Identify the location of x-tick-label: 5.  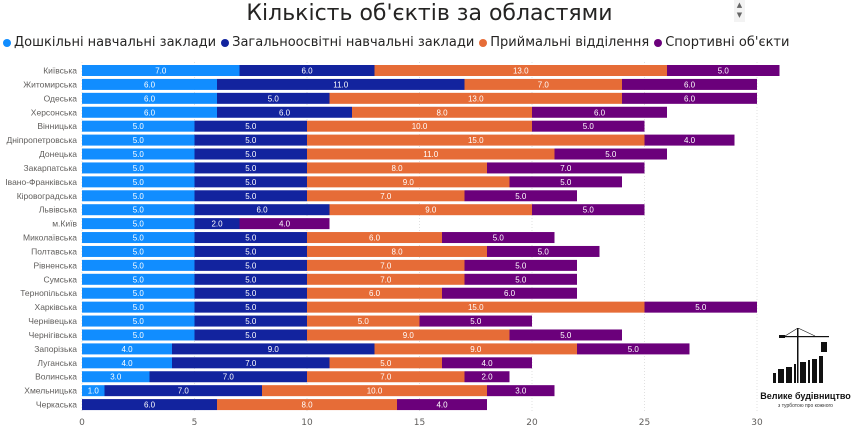
(195, 423).